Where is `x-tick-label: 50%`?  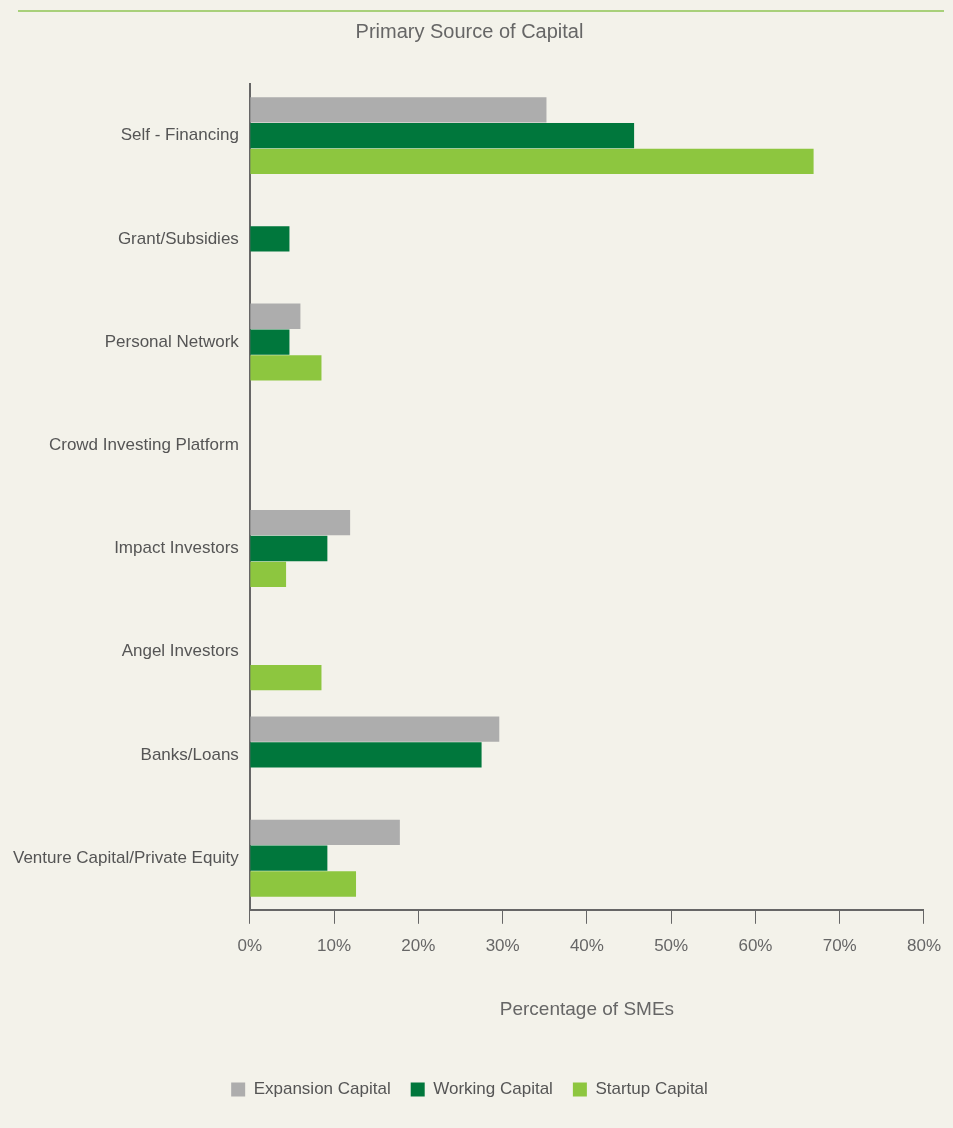 x-tick-label: 50% is located at coordinates (671, 945).